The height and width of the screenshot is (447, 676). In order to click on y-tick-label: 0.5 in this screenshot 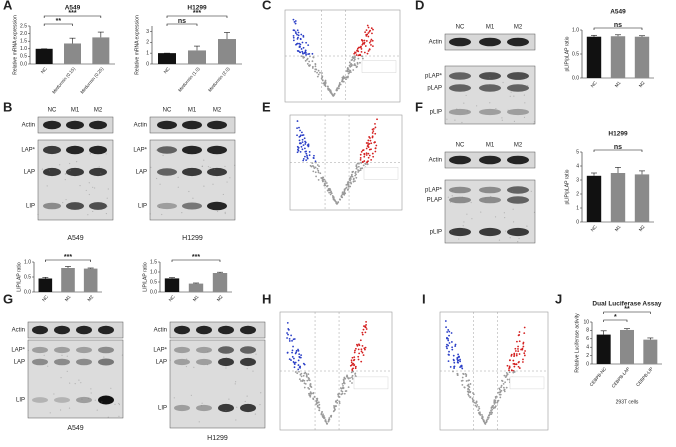, I will do `click(153, 282)`.